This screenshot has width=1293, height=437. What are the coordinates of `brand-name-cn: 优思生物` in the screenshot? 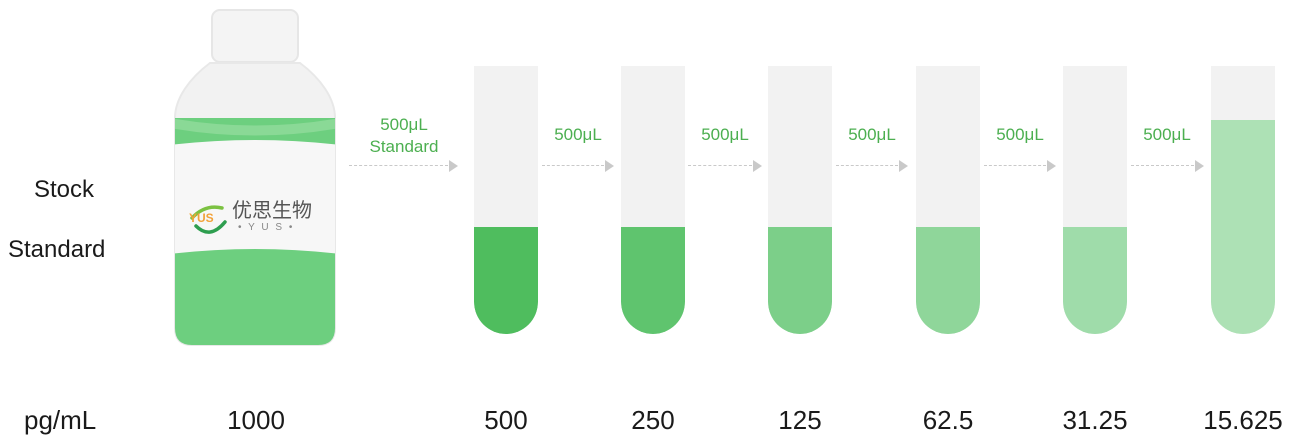 It's located at (272, 210).